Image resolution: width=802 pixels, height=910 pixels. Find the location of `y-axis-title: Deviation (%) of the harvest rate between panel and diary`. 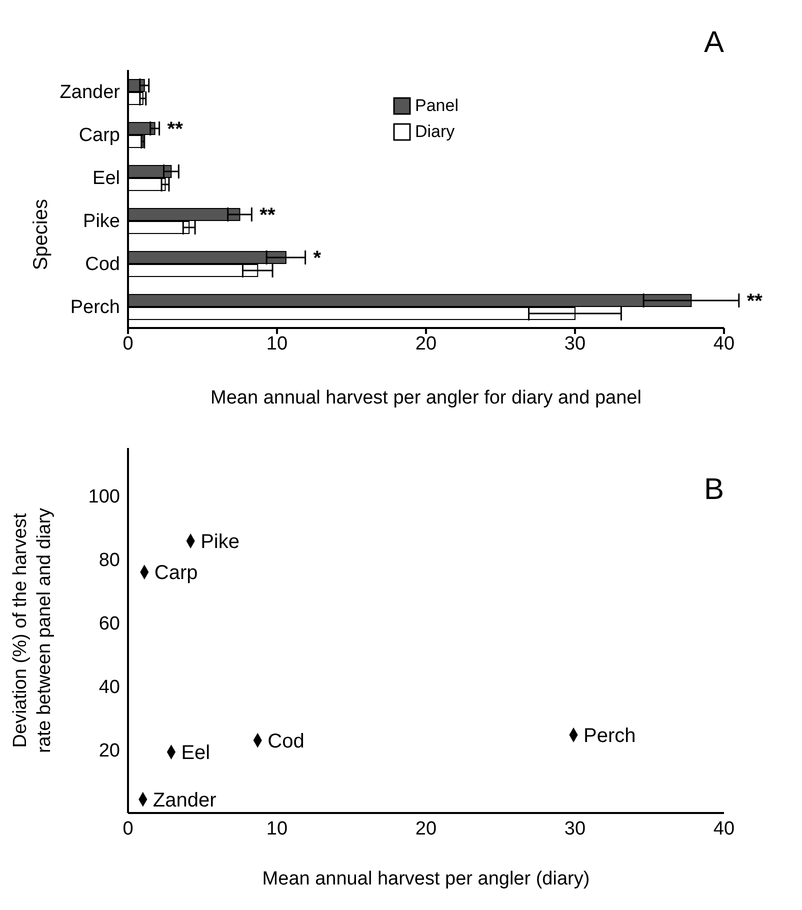

y-axis-title: Deviation (%) of the harvest rate between panel and diary is located at coordinates (32, 630).